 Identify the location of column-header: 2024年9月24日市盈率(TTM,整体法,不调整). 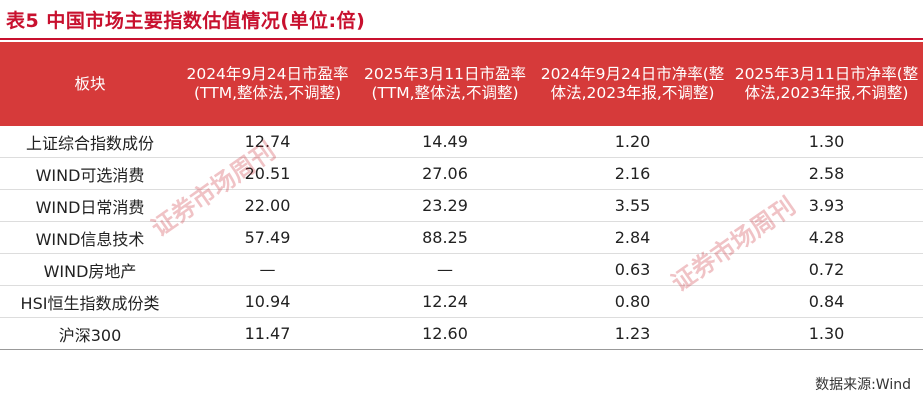
(267, 84).